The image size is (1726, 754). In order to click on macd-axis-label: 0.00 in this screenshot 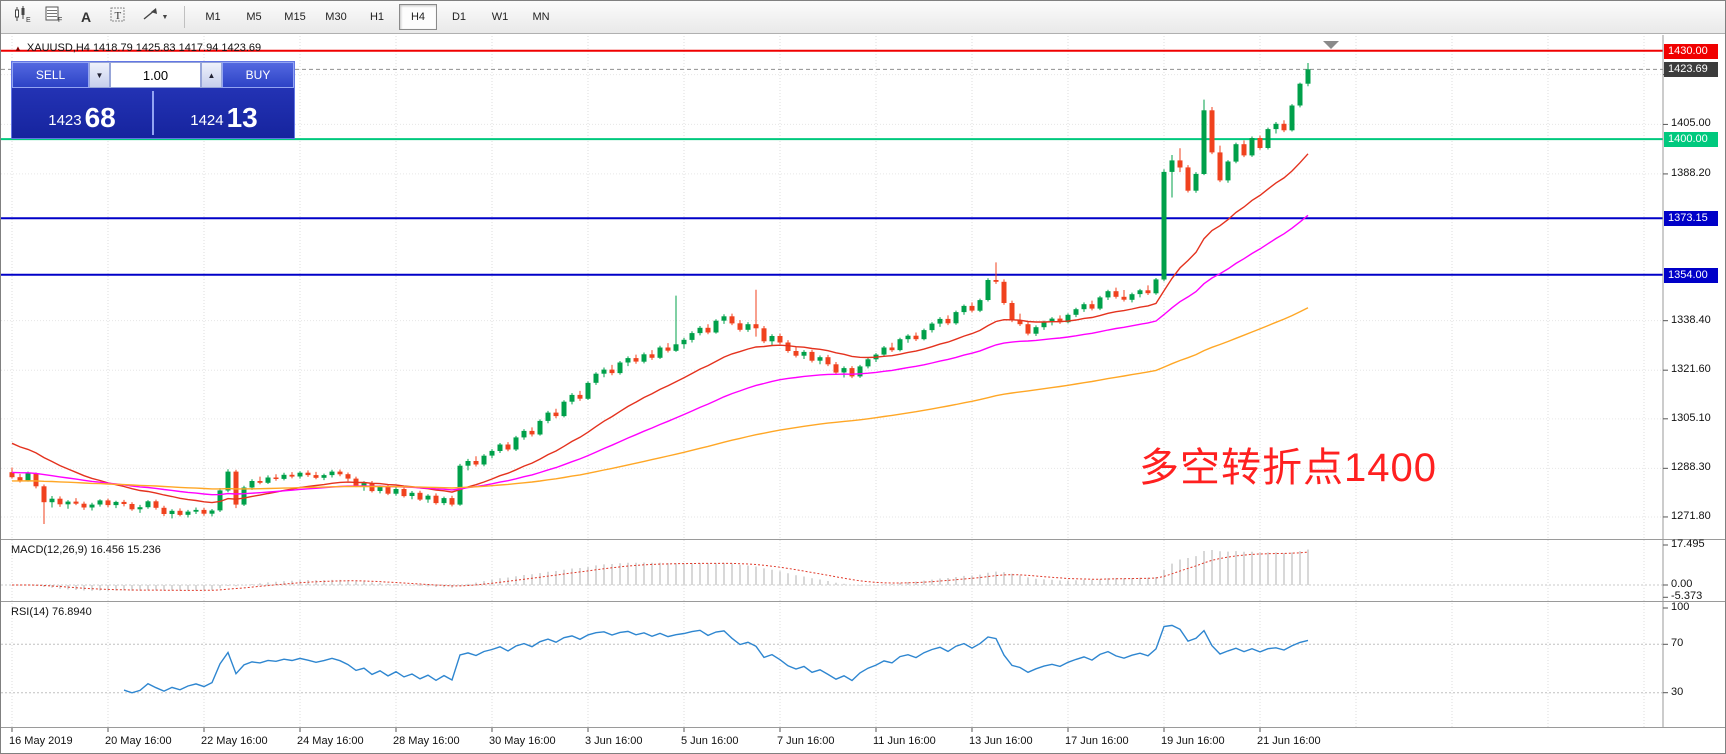, I will do `click(1682, 584)`.